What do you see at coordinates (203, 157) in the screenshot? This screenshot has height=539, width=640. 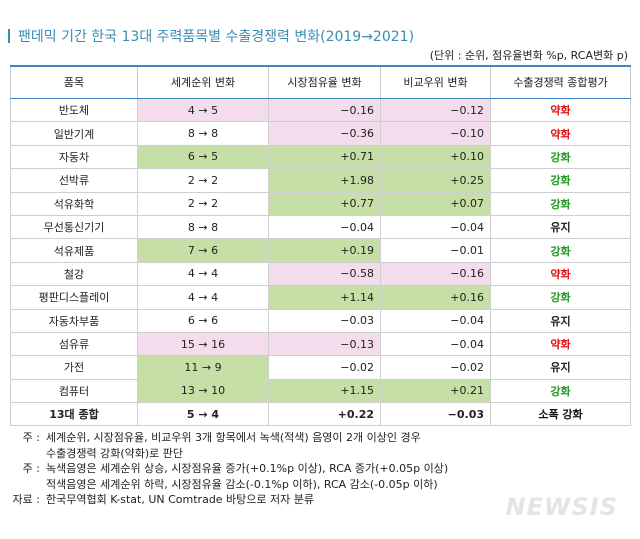 I see `table-cell: 6 → 5` at bounding box center [203, 157].